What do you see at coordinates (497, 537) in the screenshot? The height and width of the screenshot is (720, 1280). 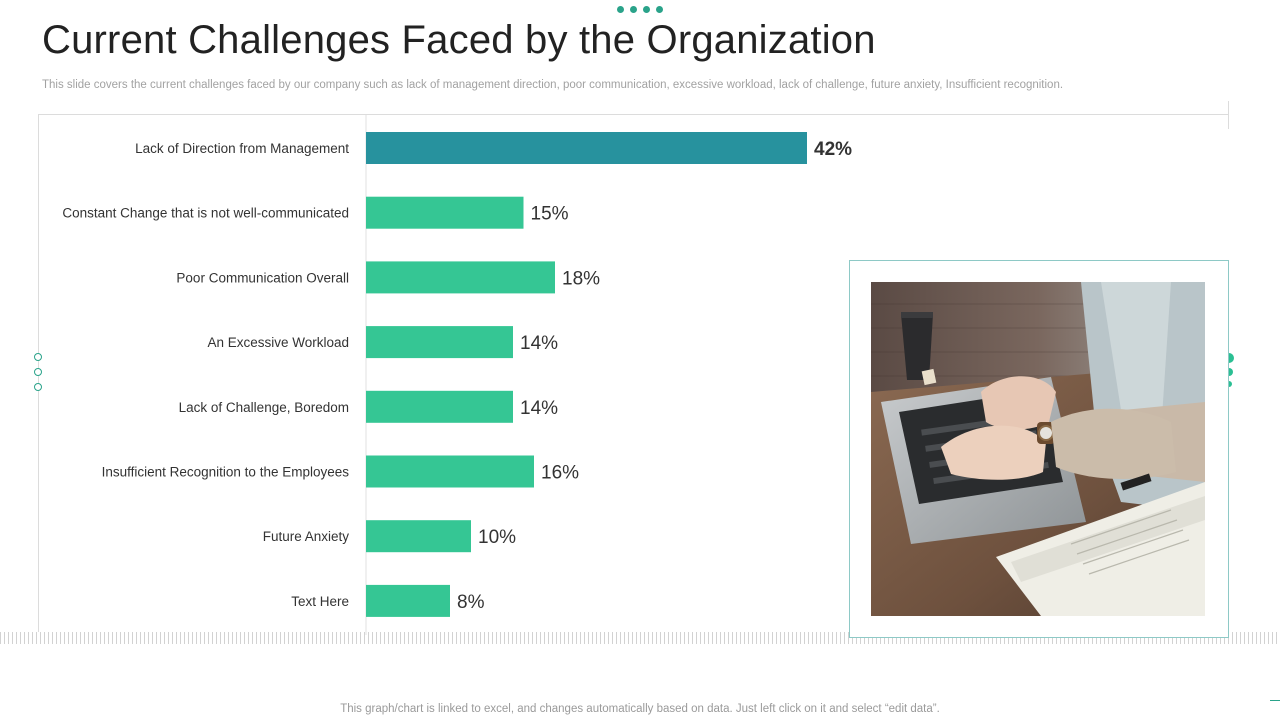 I see `bar-value-label: 10%` at bounding box center [497, 537].